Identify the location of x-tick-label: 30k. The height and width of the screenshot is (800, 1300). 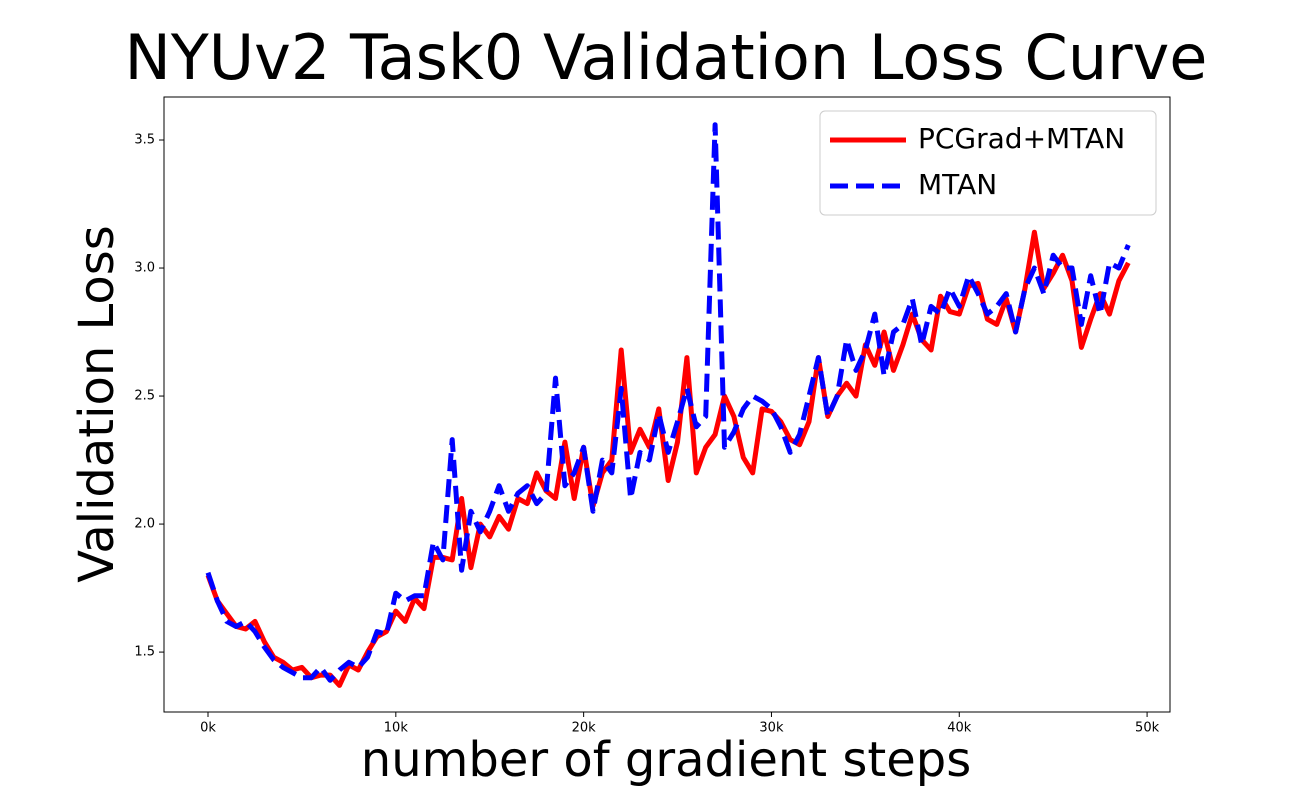
(771, 728).